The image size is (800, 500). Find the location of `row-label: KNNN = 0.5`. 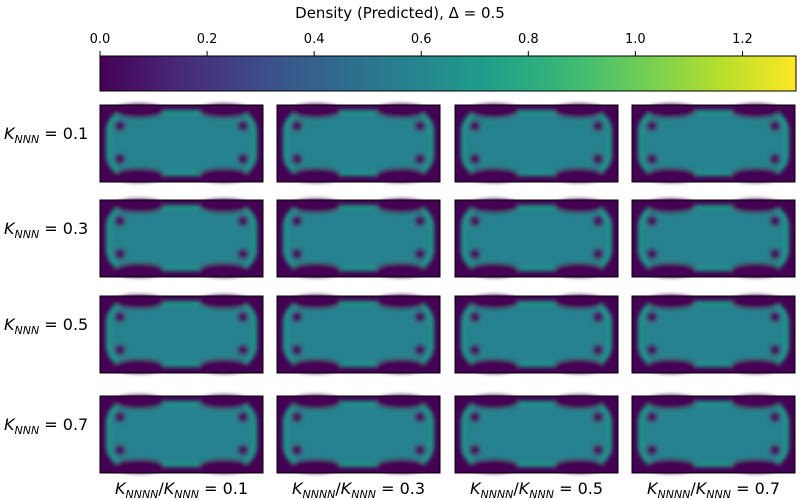

row-label: KNNN = 0.5 is located at coordinates (46, 326).